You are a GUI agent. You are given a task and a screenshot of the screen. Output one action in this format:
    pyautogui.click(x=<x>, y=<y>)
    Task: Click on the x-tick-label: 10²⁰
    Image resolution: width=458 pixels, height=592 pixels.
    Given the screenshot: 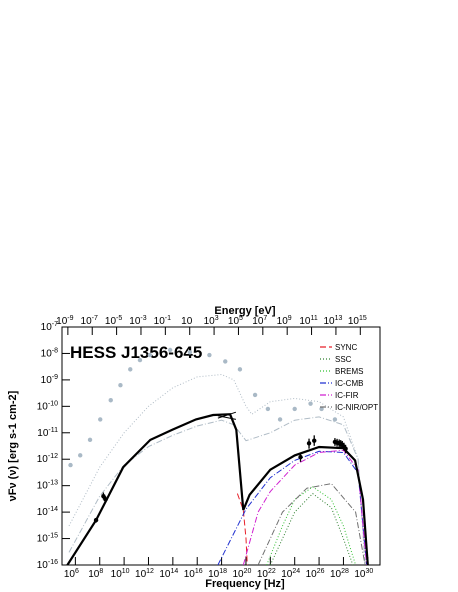 What is the action you would take?
    pyautogui.click(x=242, y=574)
    